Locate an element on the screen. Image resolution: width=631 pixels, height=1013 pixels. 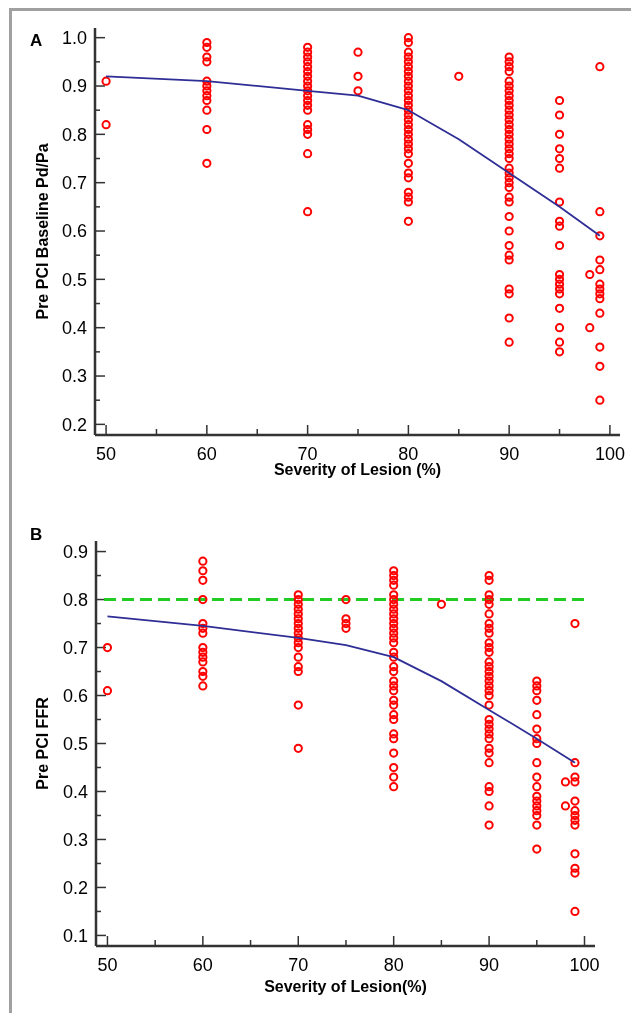
chart-title: B is located at coordinates (36, 534).